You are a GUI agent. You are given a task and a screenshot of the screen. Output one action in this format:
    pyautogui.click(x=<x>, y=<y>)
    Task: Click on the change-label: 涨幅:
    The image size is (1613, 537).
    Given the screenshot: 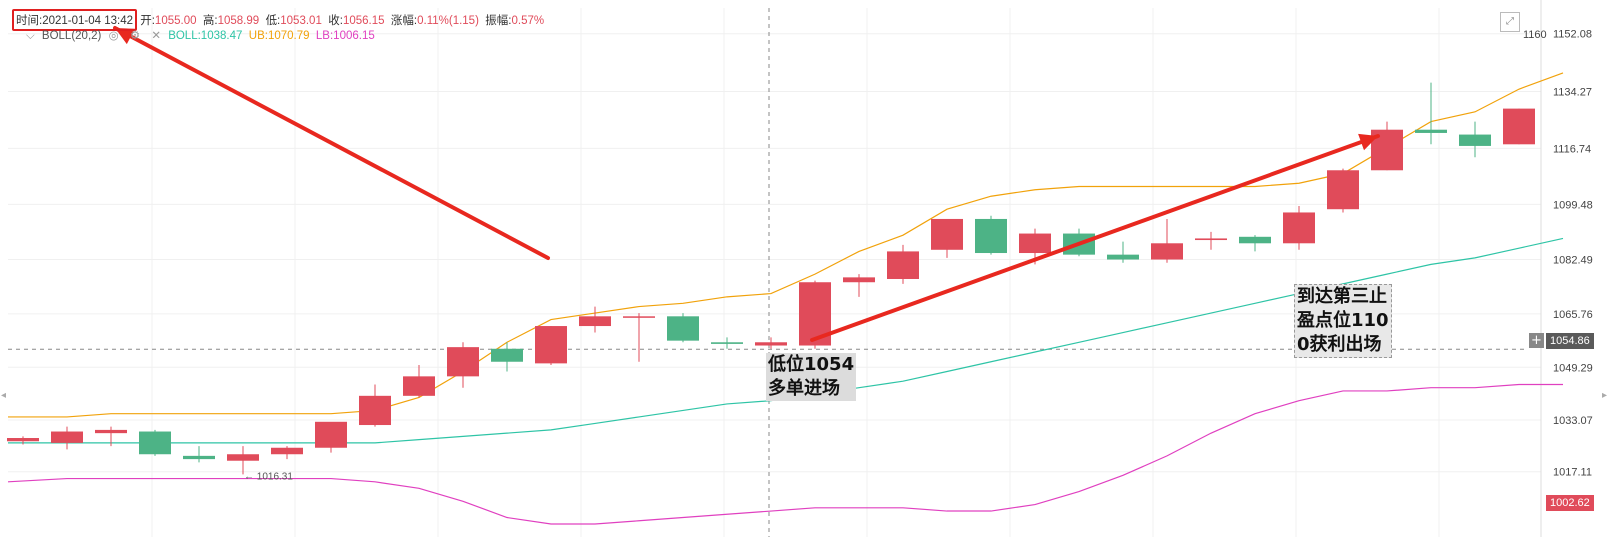 What is the action you would take?
    pyautogui.click(x=404, y=21)
    